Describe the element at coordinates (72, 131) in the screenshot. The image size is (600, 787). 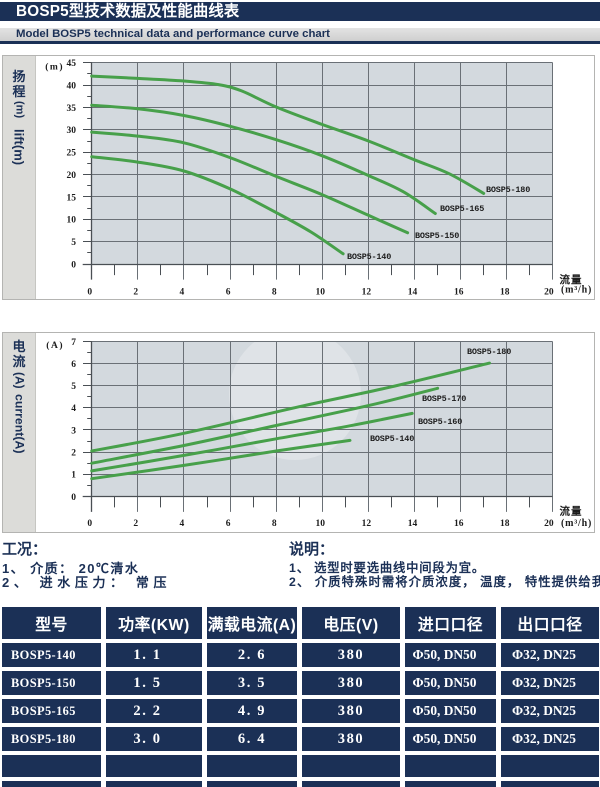
I see `svg-text: 30` at that location.